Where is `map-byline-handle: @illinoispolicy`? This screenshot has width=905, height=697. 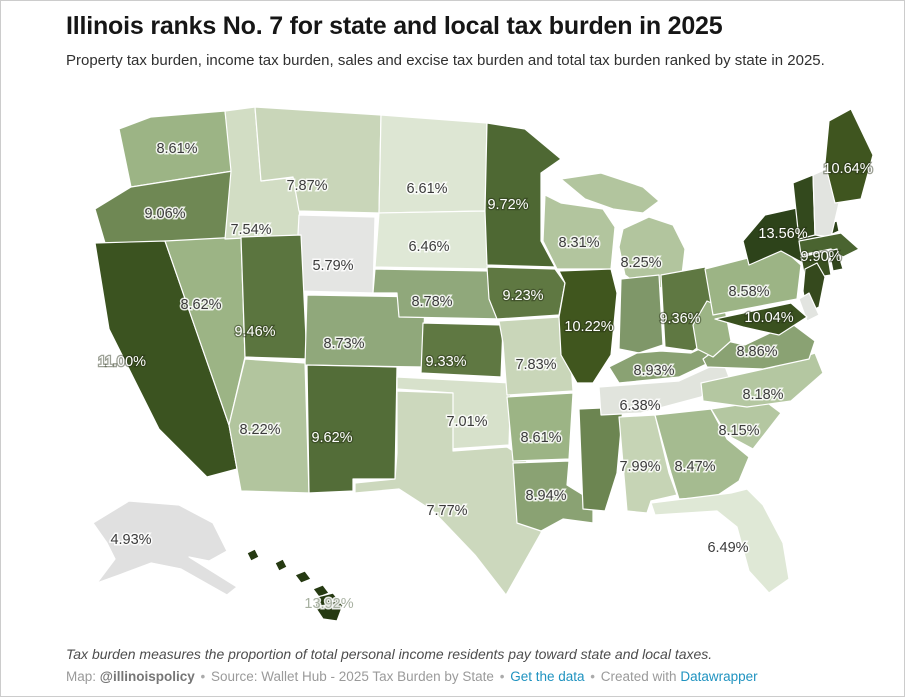 map-byline-handle: @illinoispolicy is located at coordinates (147, 676).